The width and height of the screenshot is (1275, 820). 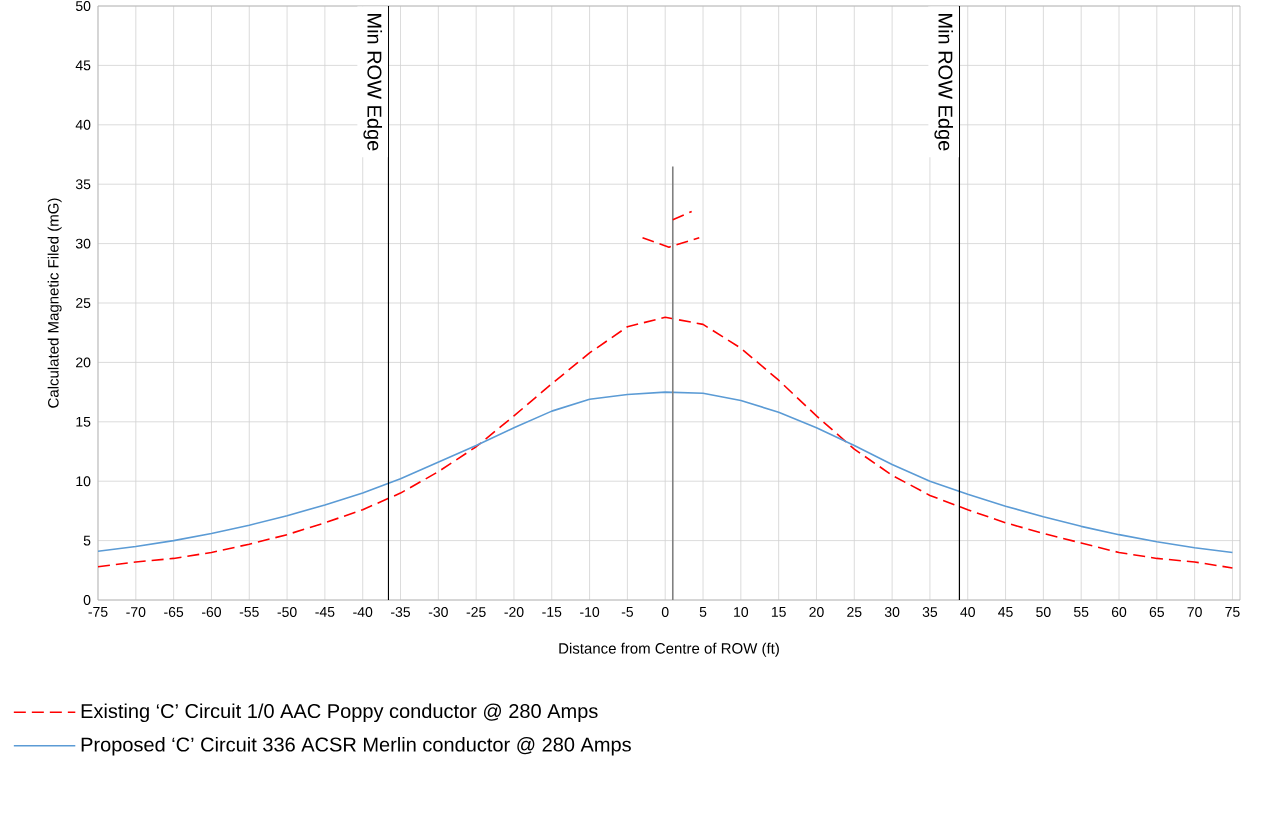 What do you see at coordinates (703, 612) in the screenshot?
I see `x-tick-label: 5` at bounding box center [703, 612].